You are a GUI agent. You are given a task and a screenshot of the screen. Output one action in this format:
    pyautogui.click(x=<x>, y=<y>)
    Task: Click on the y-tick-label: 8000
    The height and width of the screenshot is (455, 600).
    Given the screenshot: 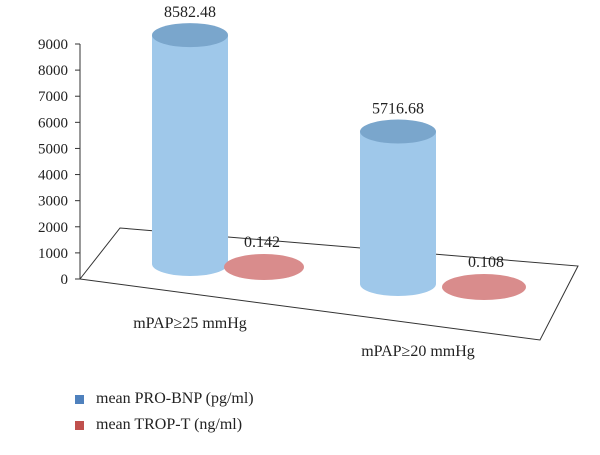 What is the action you would take?
    pyautogui.click(x=53, y=71)
    